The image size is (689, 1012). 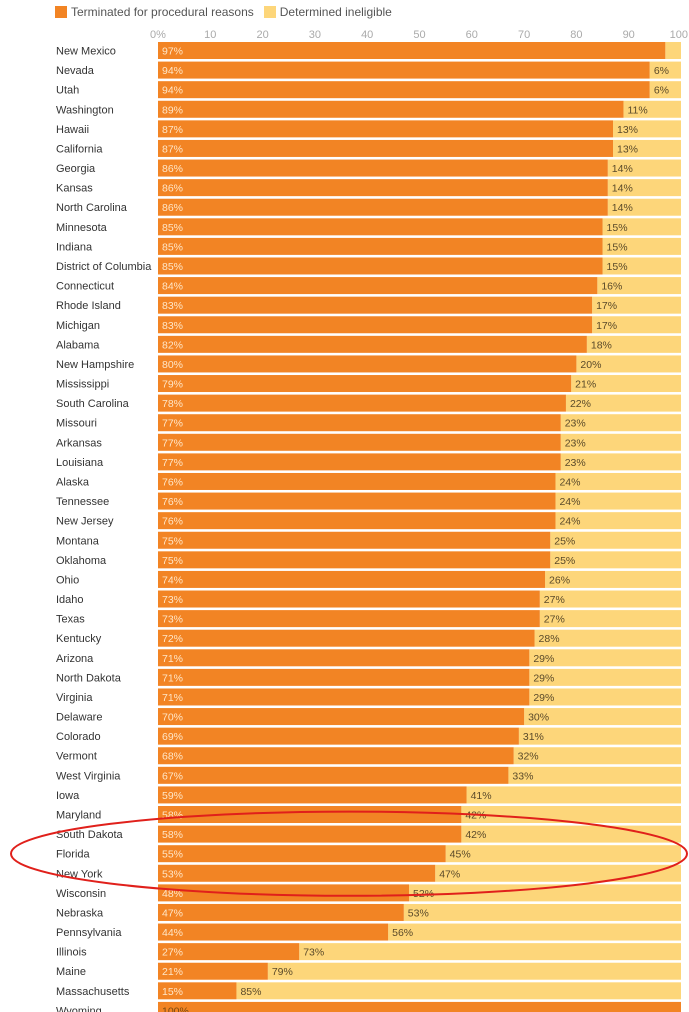 I want to click on bar-row: Kansas 86% 14%, so click(x=368, y=188).